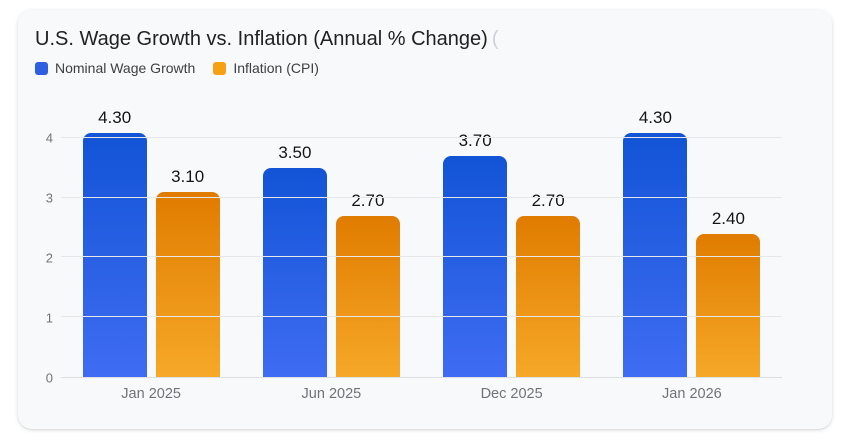 The image size is (849, 440). Describe the element at coordinates (475, 266) in the screenshot. I see `bar-nominal-wage-growth-dec-2025` at that location.